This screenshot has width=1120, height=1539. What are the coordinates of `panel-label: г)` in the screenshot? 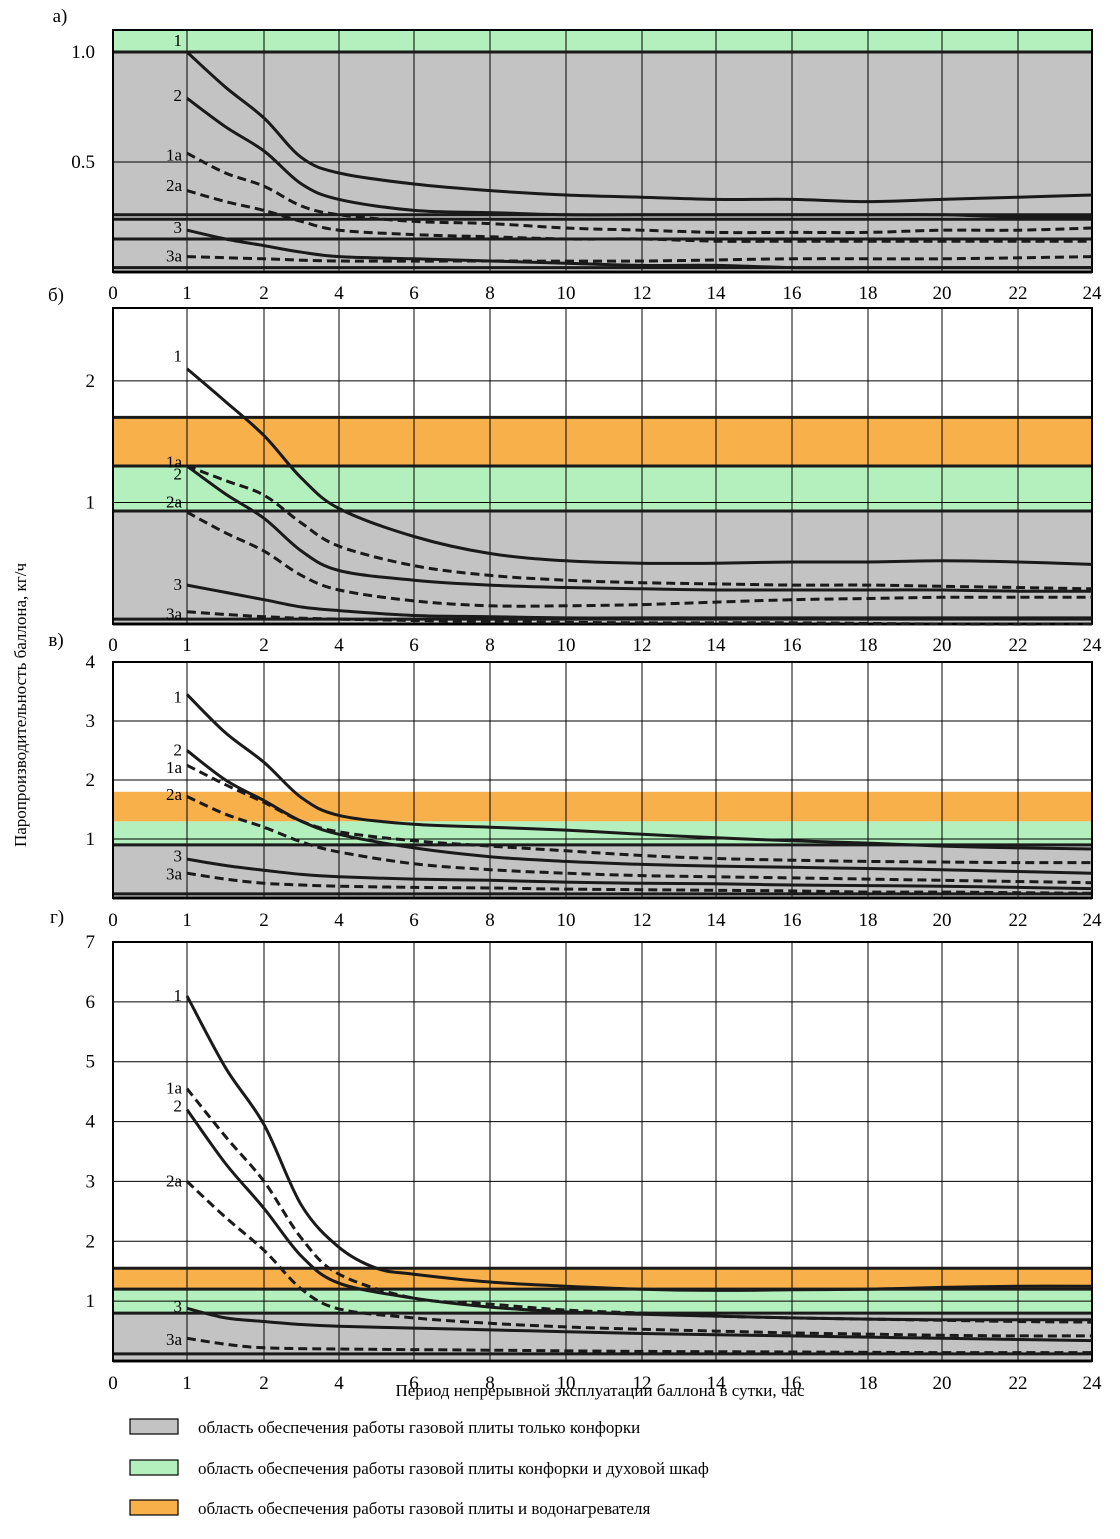 It's located at (57, 917).